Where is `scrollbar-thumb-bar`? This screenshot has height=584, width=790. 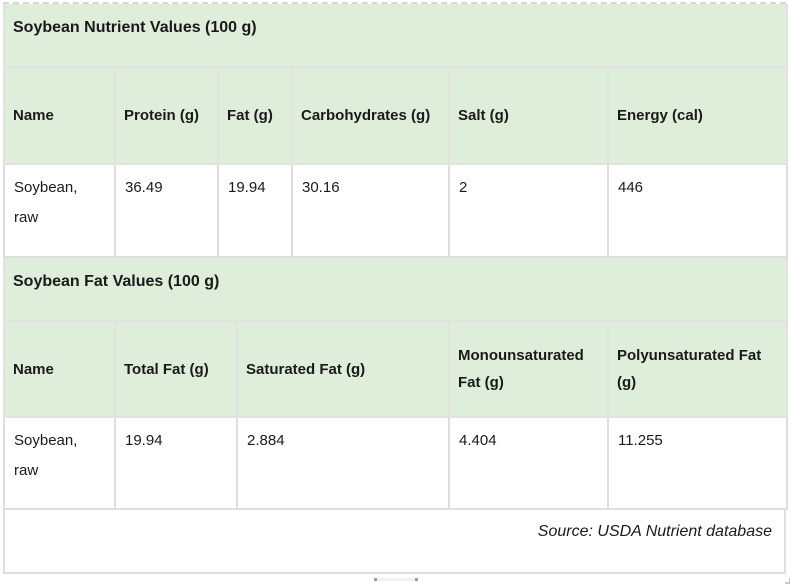
scrollbar-thumb-bar is located at coordinates (396, 579).